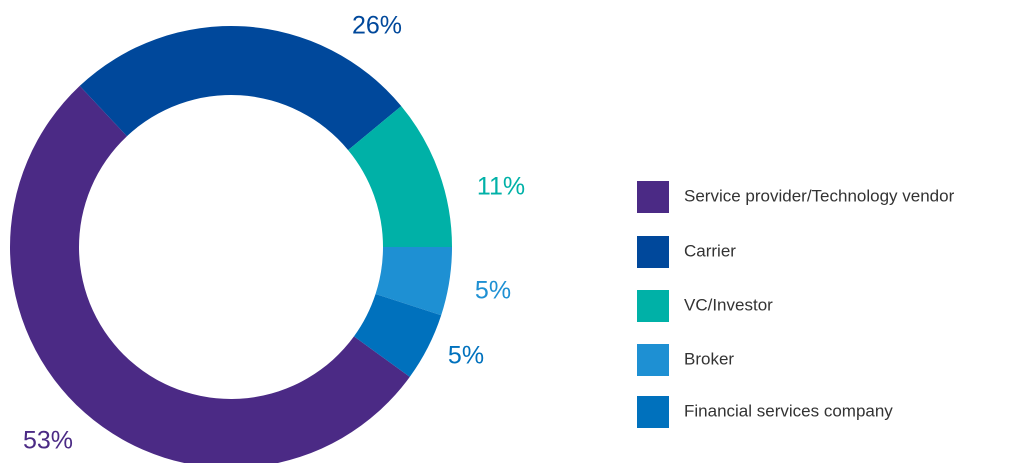 The image size is (1025, 463). What do you see at coordinates (48, 441) in the screenshot?
I see `value-label: 53%` at bounding box center [48, 441].